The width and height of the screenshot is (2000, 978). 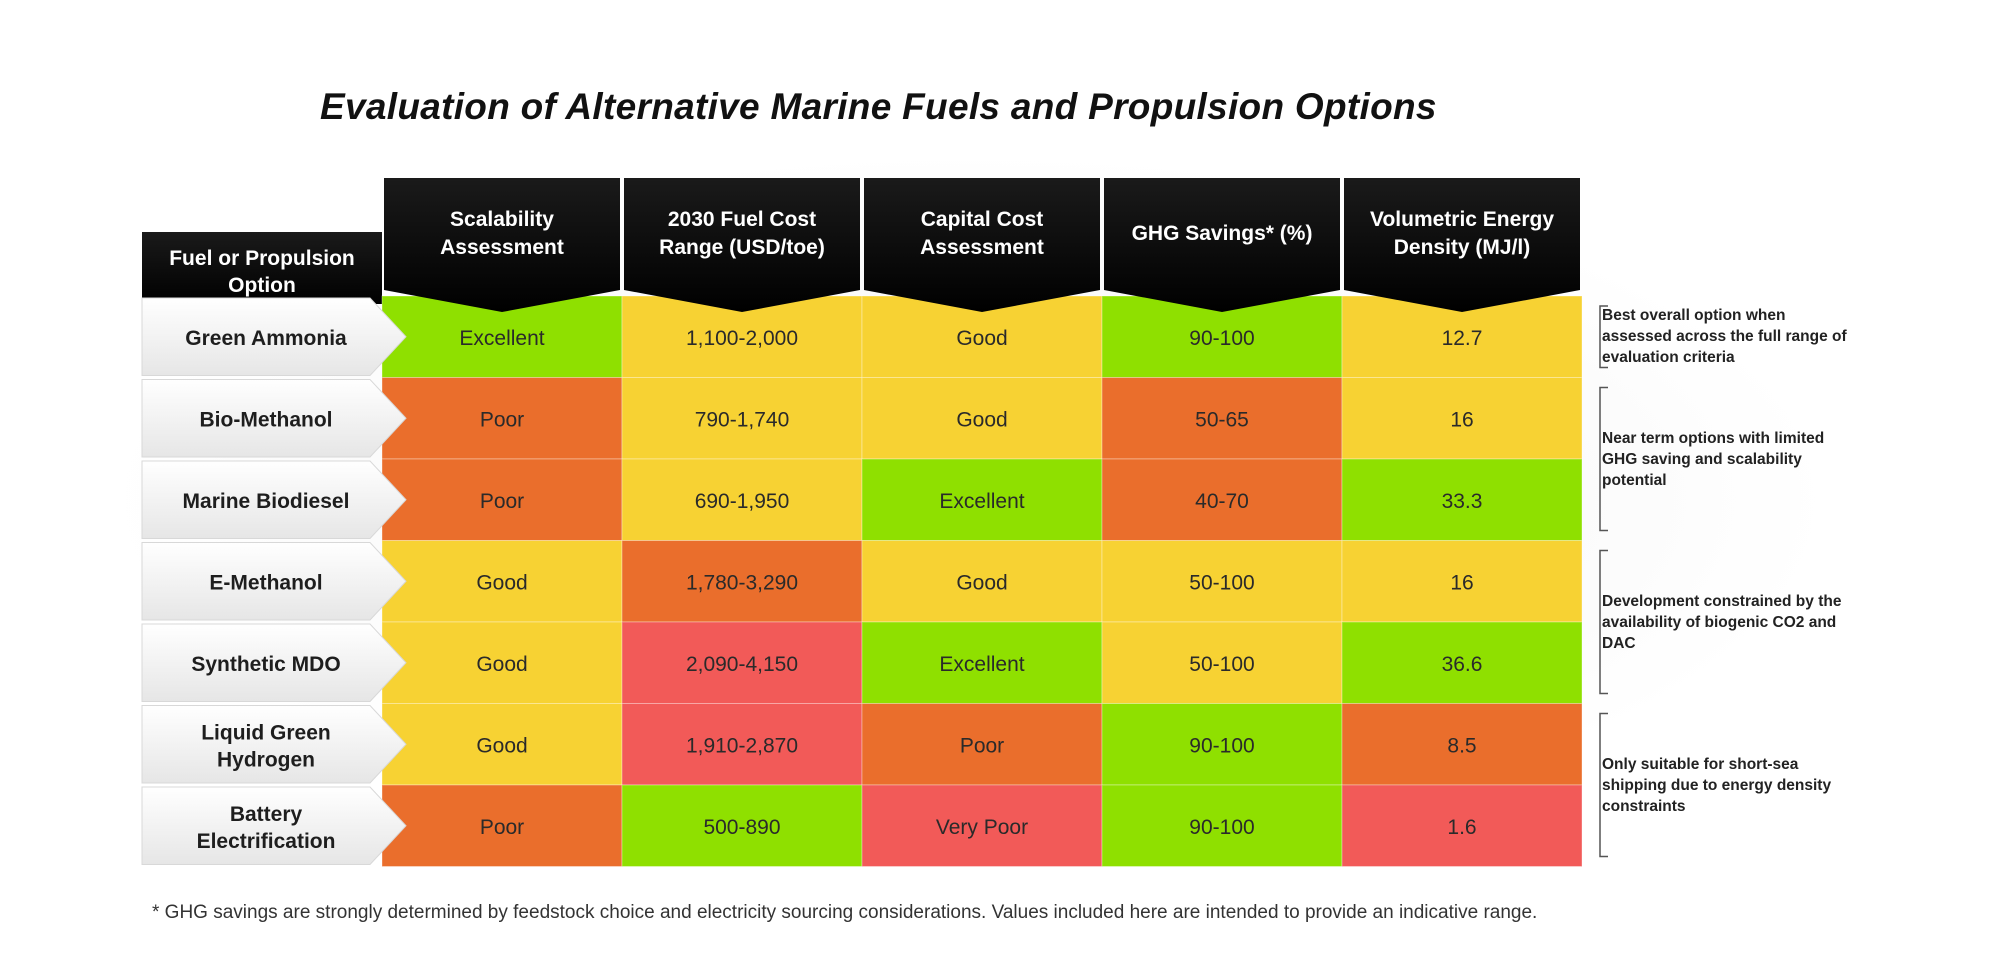 I want to click on table-cell-value: 36.6, so click(x=1462, y=664).